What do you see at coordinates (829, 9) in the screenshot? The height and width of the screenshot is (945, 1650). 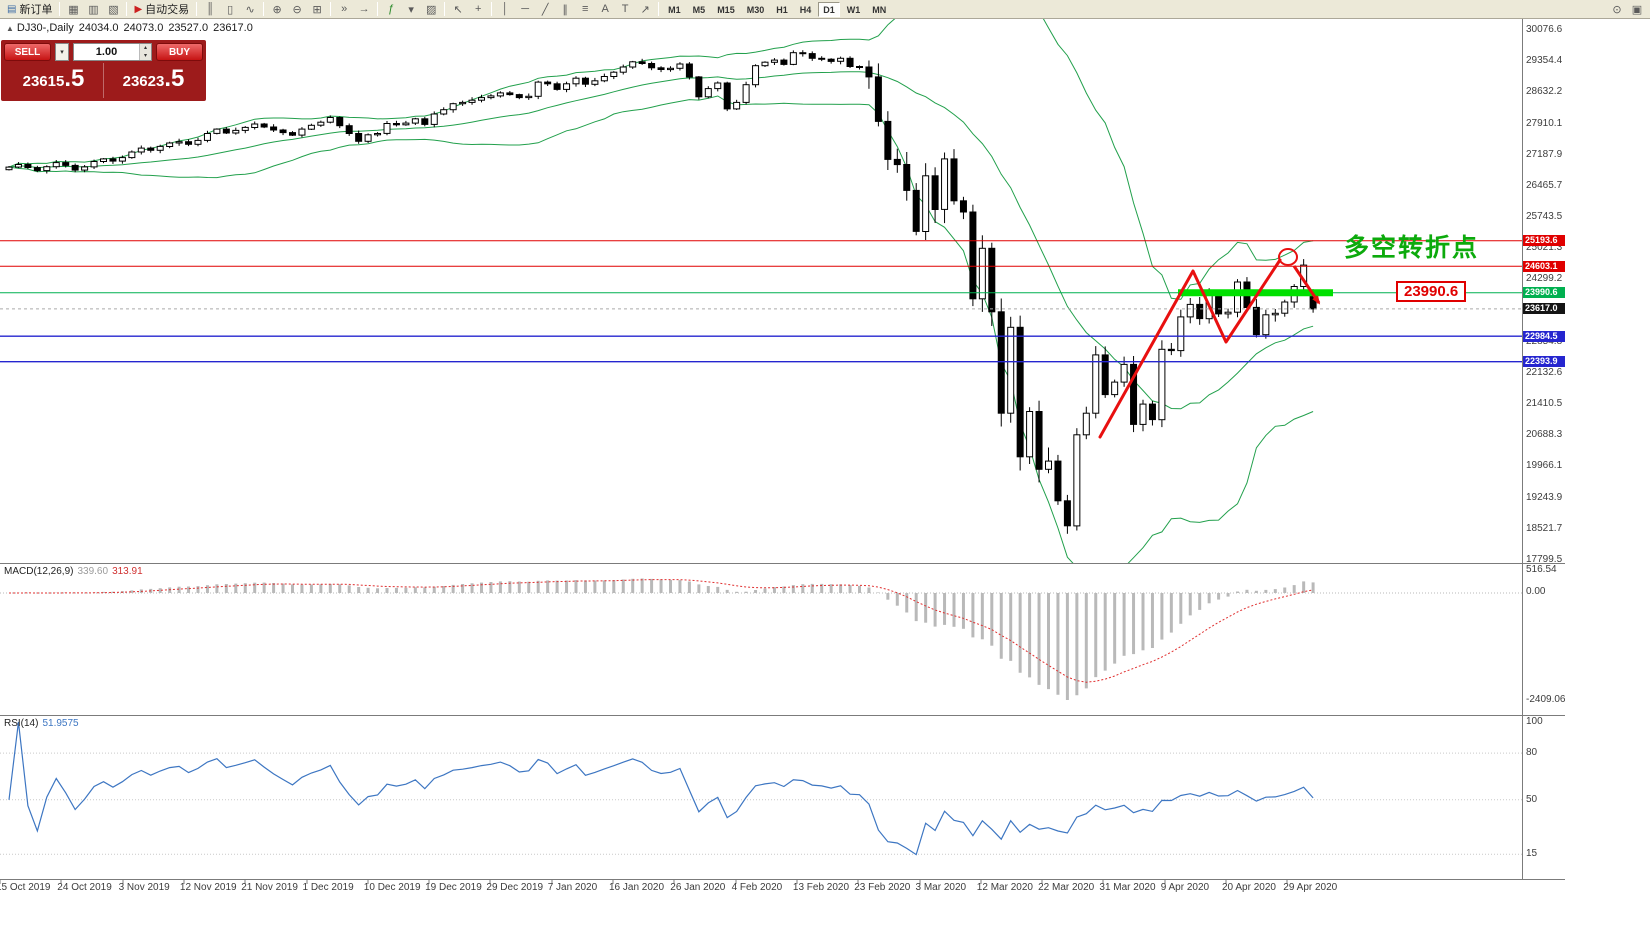 I see `timeframe-d1-button: D1` at bounding box center [829, 9].